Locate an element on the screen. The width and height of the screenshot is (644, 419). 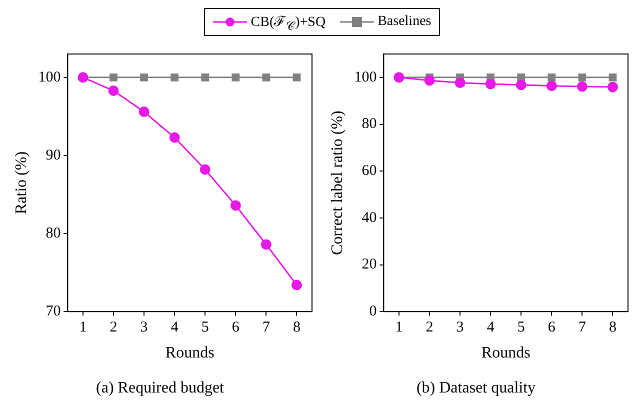
y-tick-label: 70 is located at coordinates (53, 311).